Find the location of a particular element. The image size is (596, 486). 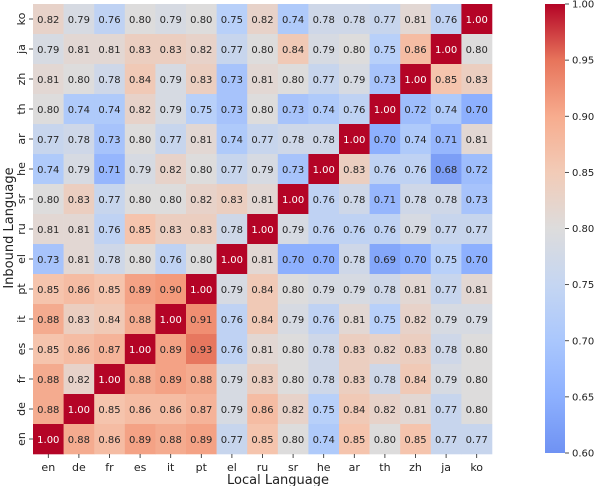

x-axis-label: Local Language is located at coordinates (278, 479).